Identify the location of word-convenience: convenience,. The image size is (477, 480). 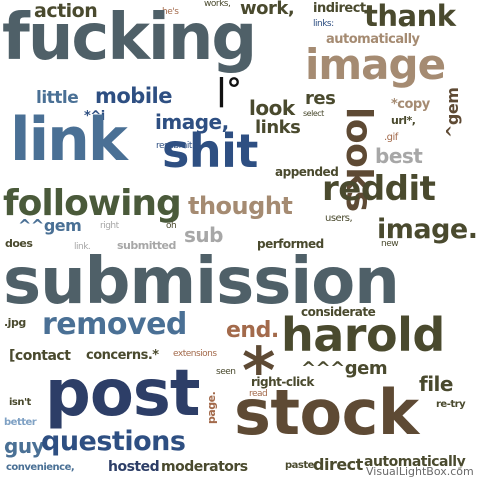
(40, 467).